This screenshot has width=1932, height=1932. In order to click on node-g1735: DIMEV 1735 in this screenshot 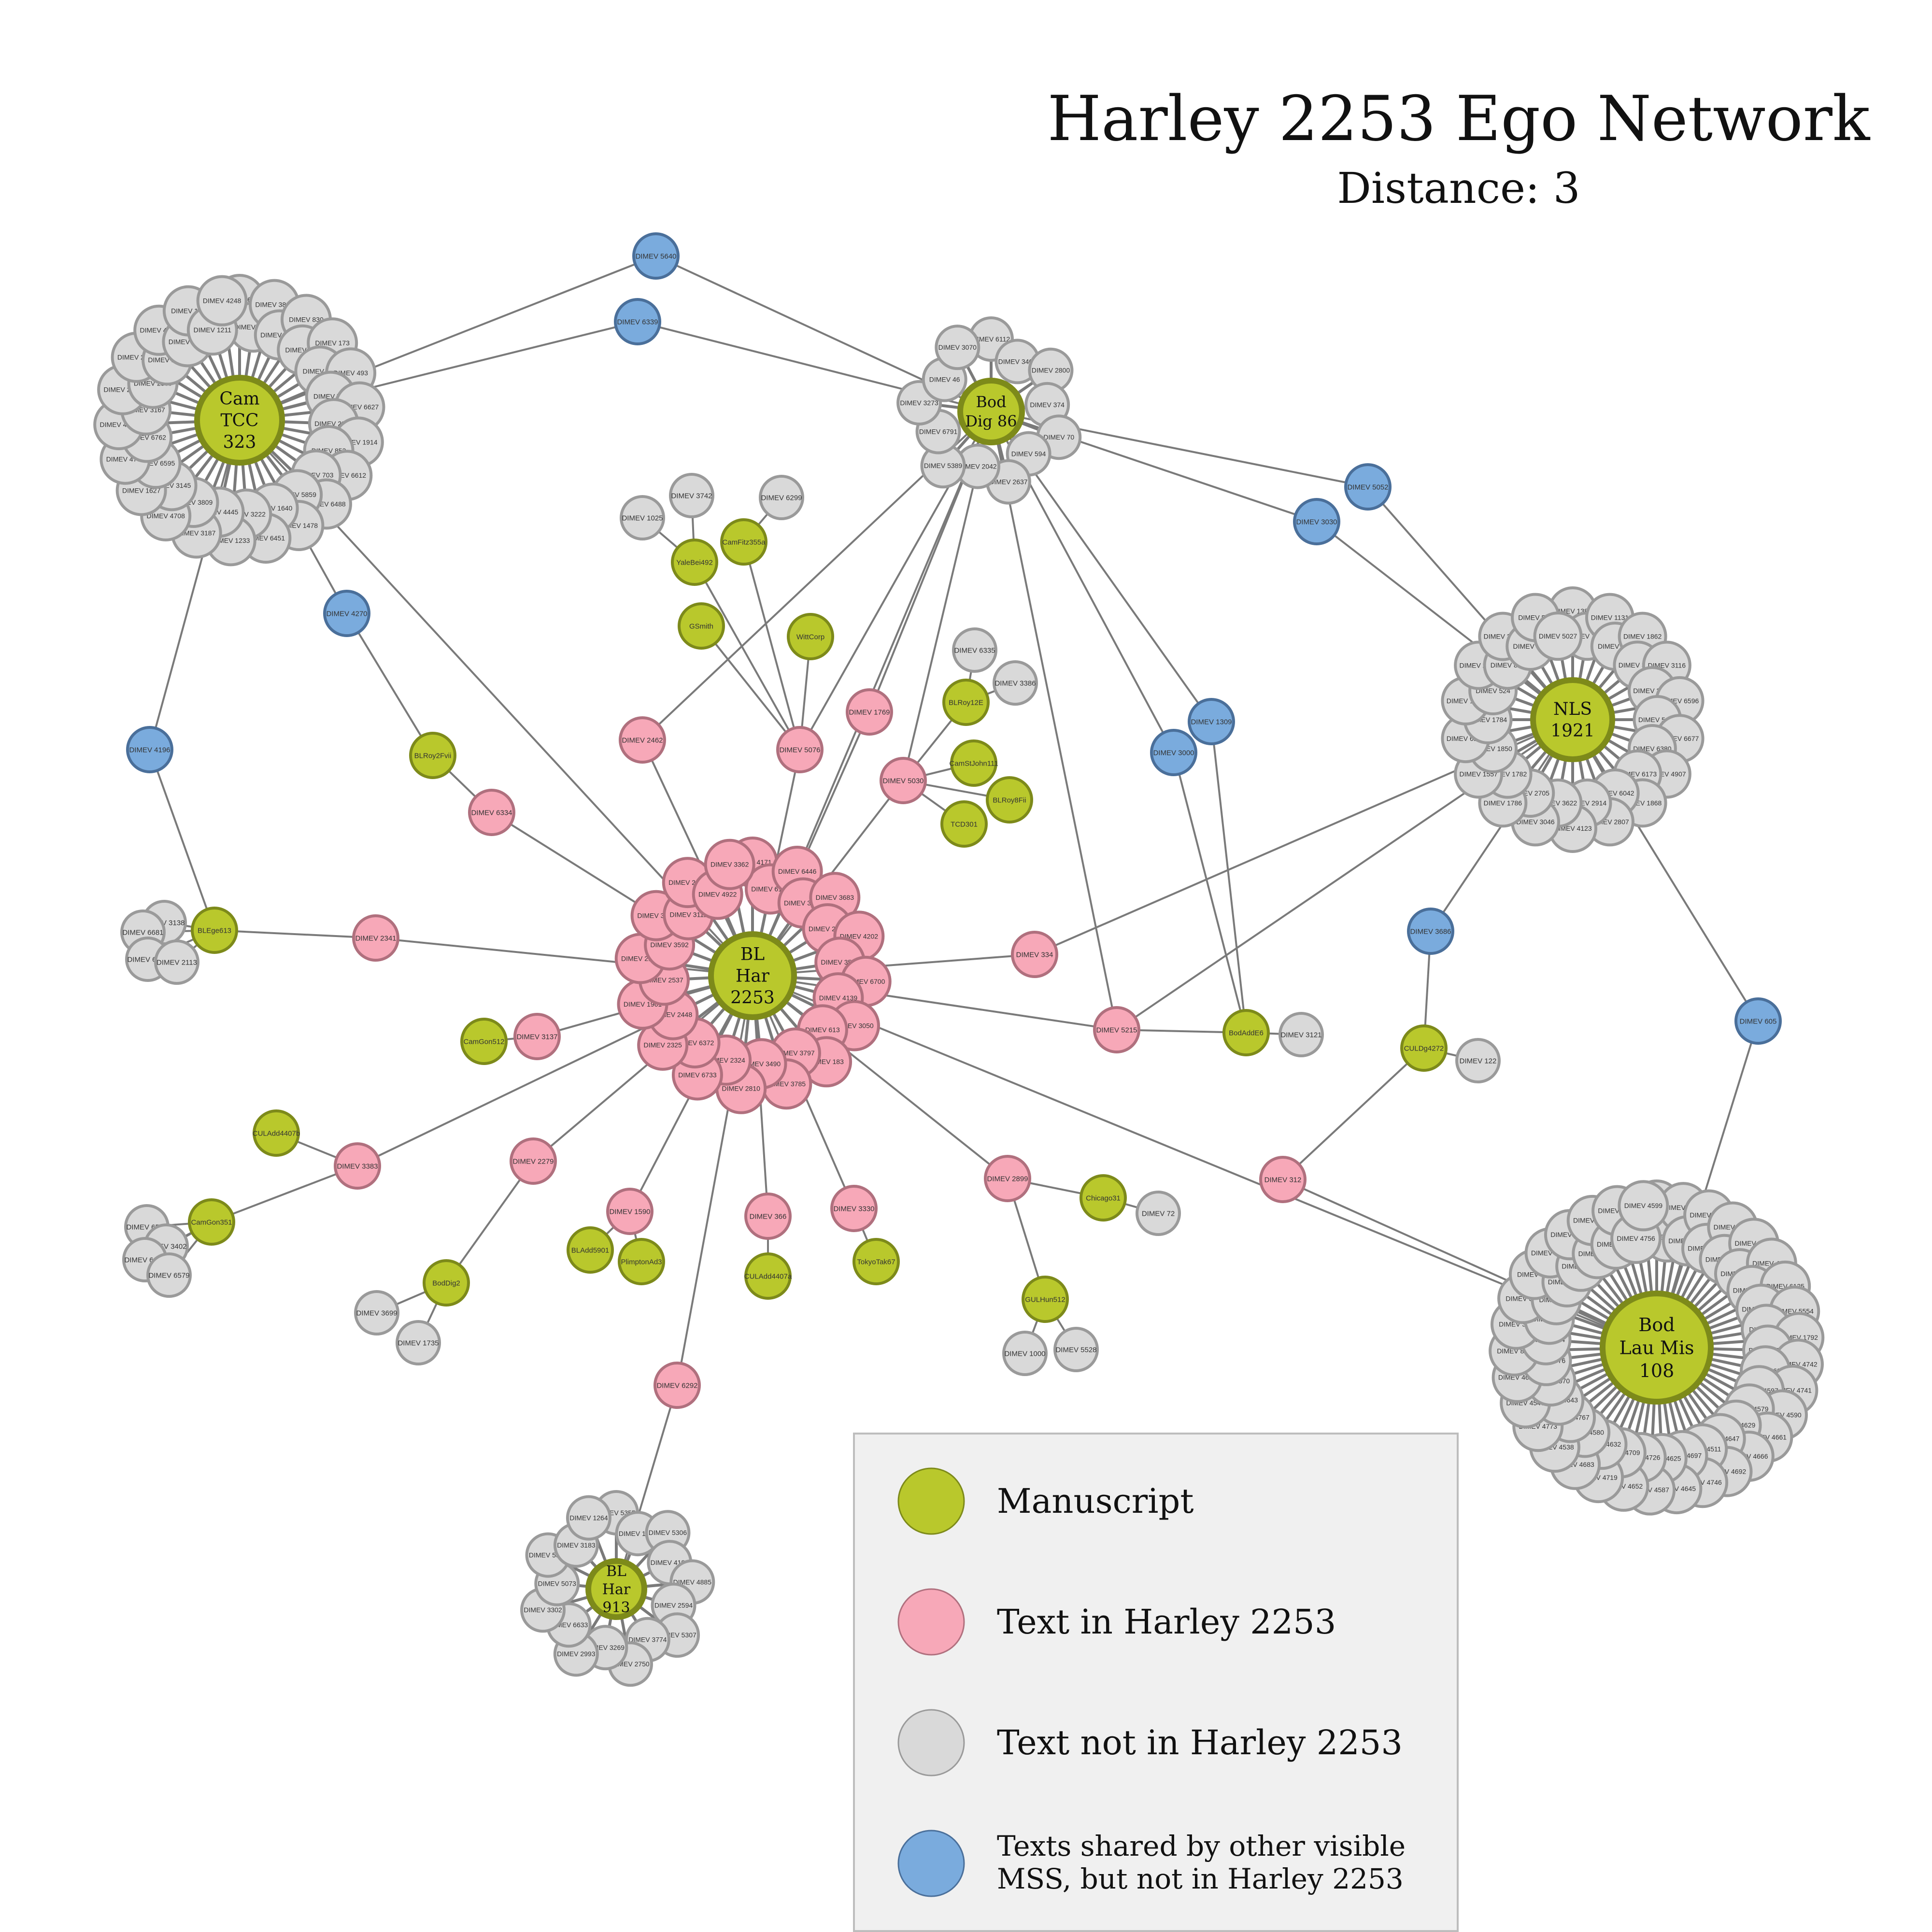, I will do `click(418, 1342)`.